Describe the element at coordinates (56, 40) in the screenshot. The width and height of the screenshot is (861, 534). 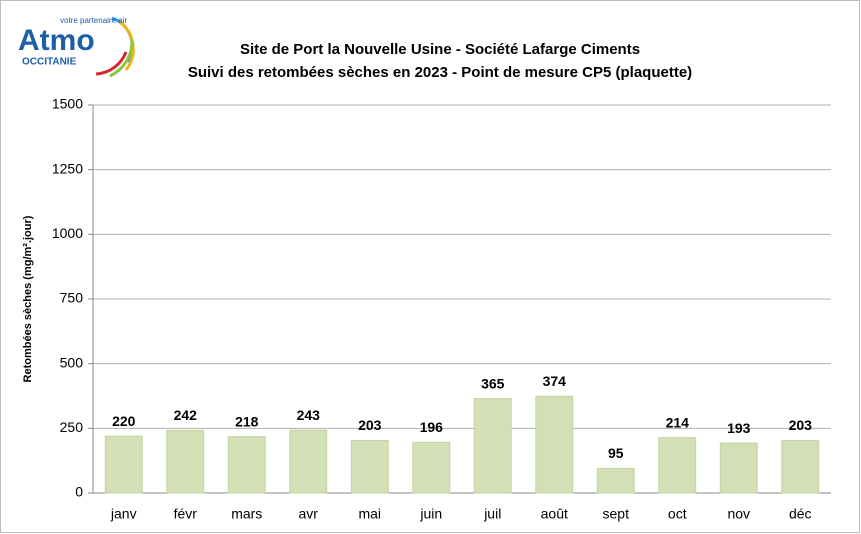
I see `logo-name: Atmo` at that location.